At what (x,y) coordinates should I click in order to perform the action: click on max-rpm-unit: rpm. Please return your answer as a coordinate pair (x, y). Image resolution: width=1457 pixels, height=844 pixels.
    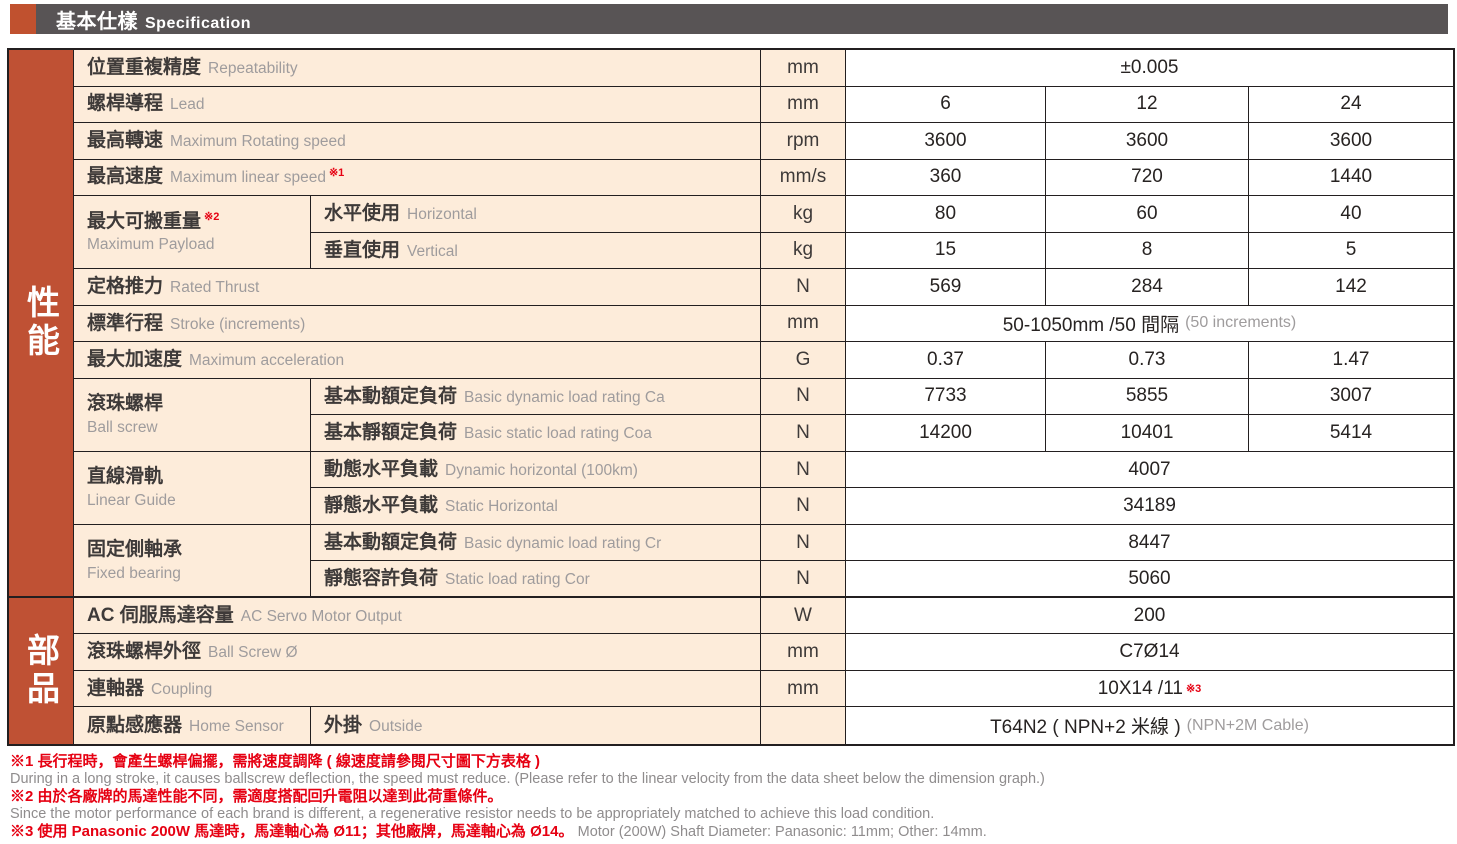
    Looking at the image, I should click on (803, 141).